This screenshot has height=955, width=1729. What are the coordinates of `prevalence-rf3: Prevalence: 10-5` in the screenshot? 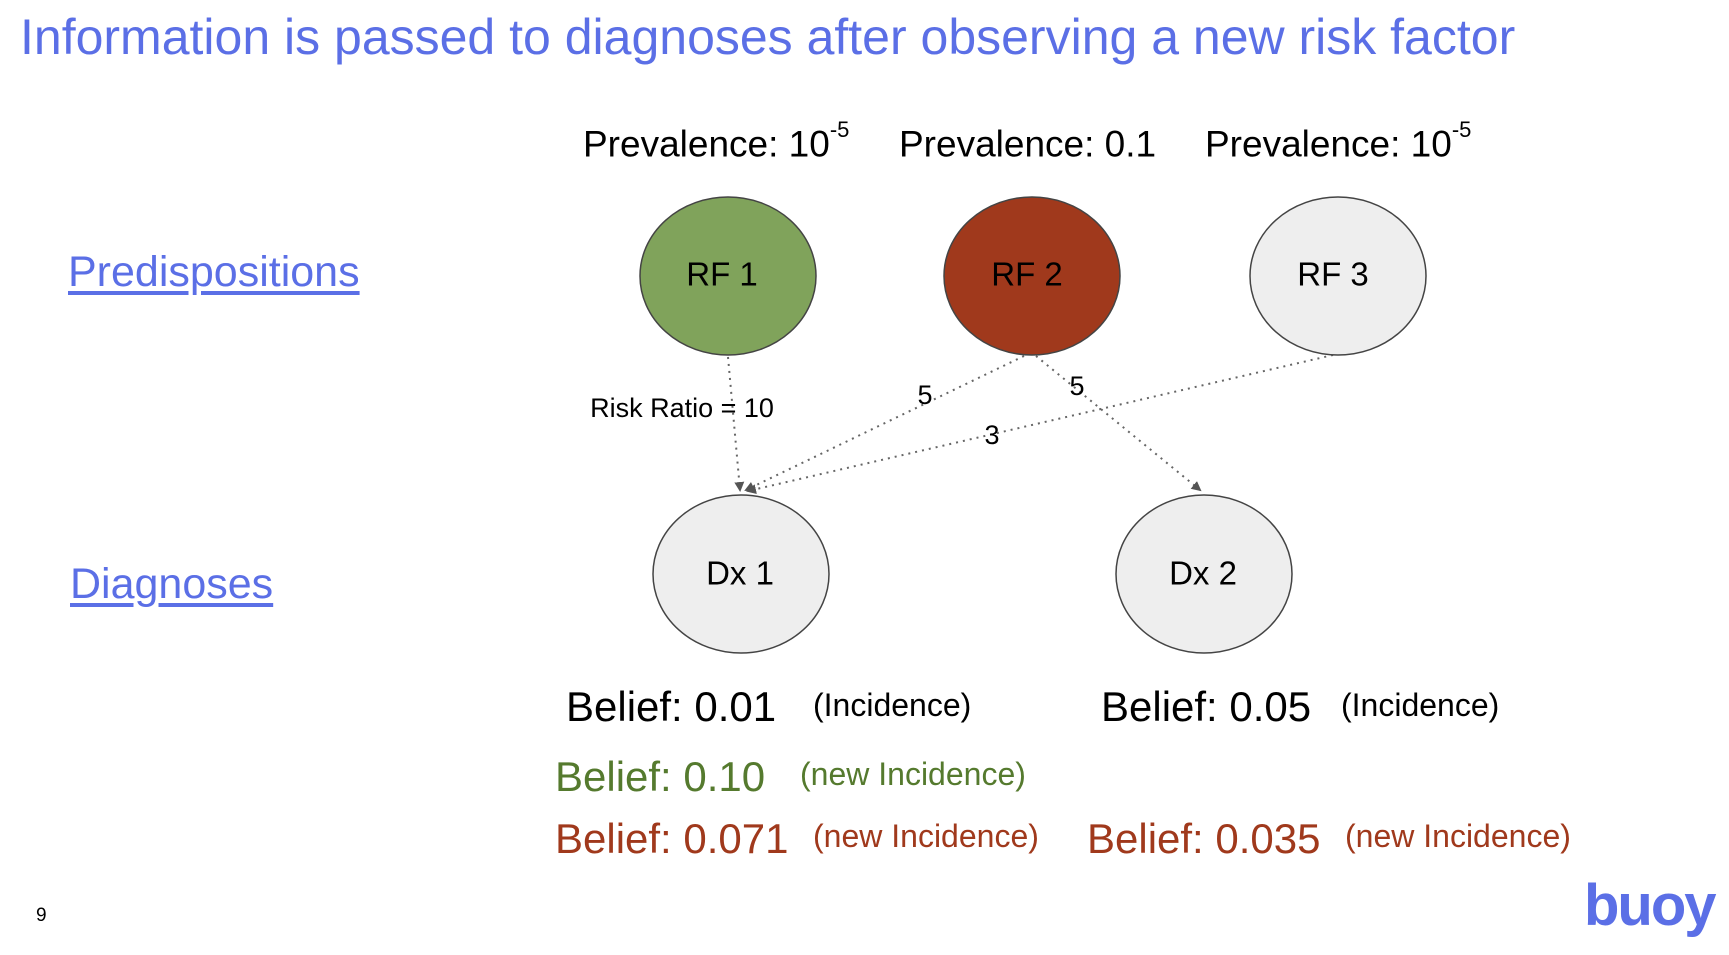 It's located at (1338, 141).